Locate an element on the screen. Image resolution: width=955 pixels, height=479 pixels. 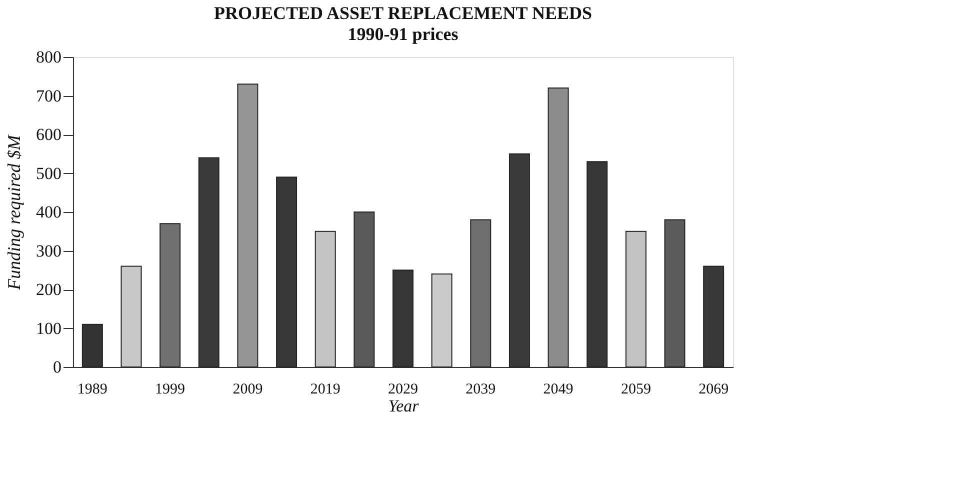
x-tick-label: 2029 is located at coordinates (403, 390).